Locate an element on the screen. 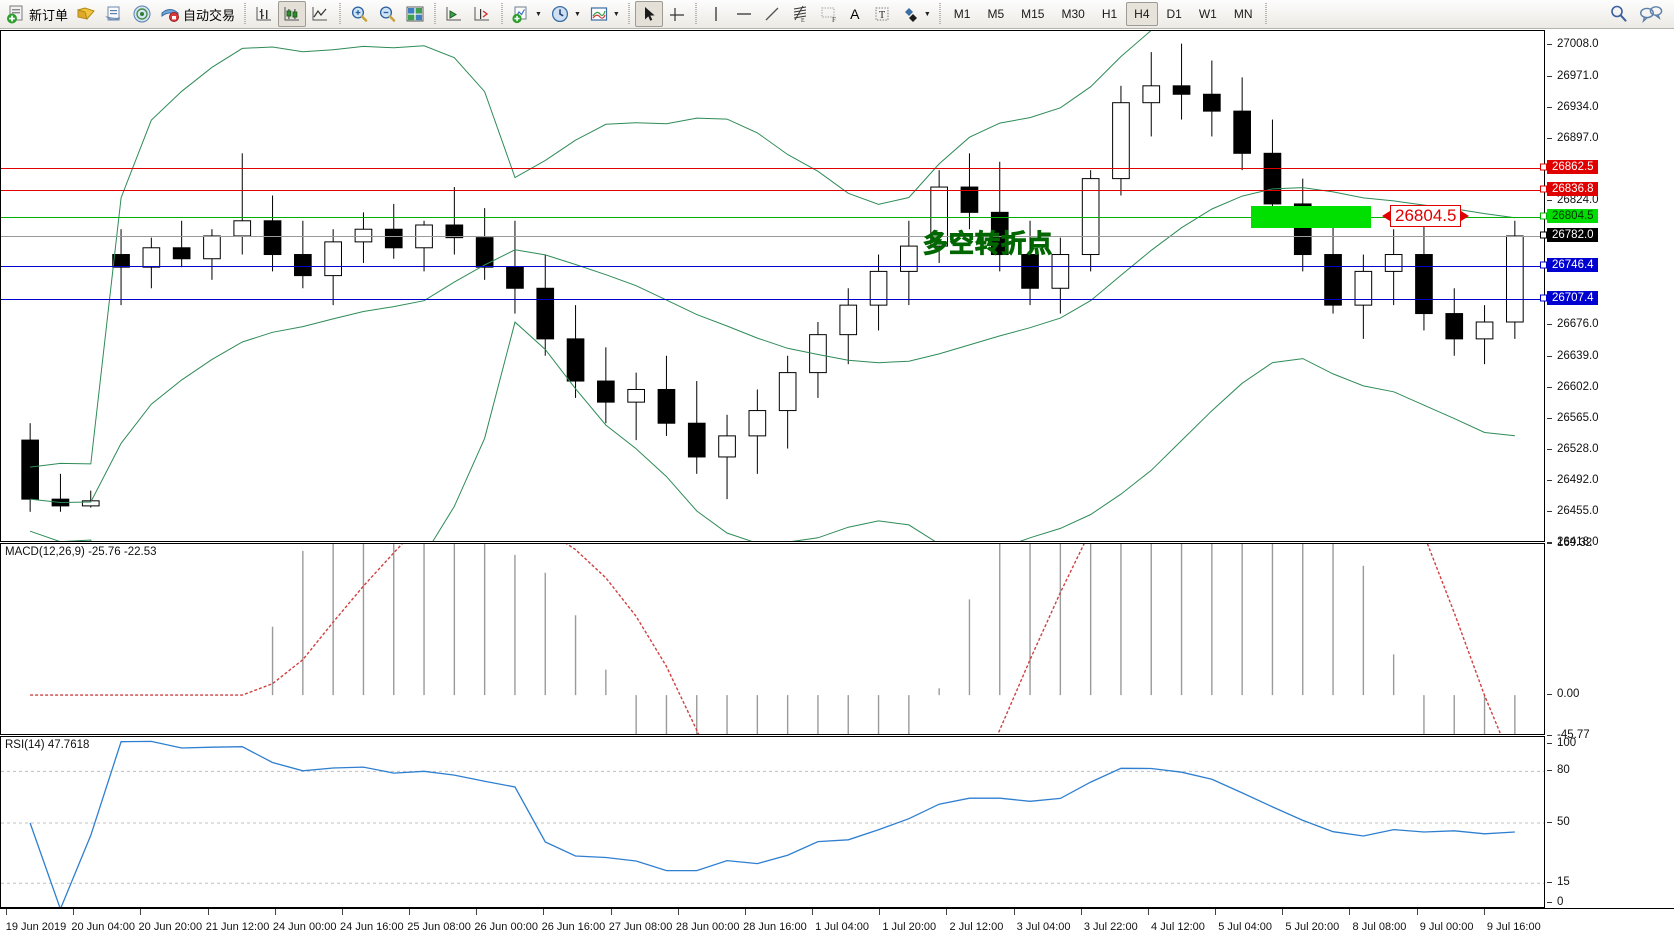  timeframe-m1-button: M1 is located at coordinates (962, 14).